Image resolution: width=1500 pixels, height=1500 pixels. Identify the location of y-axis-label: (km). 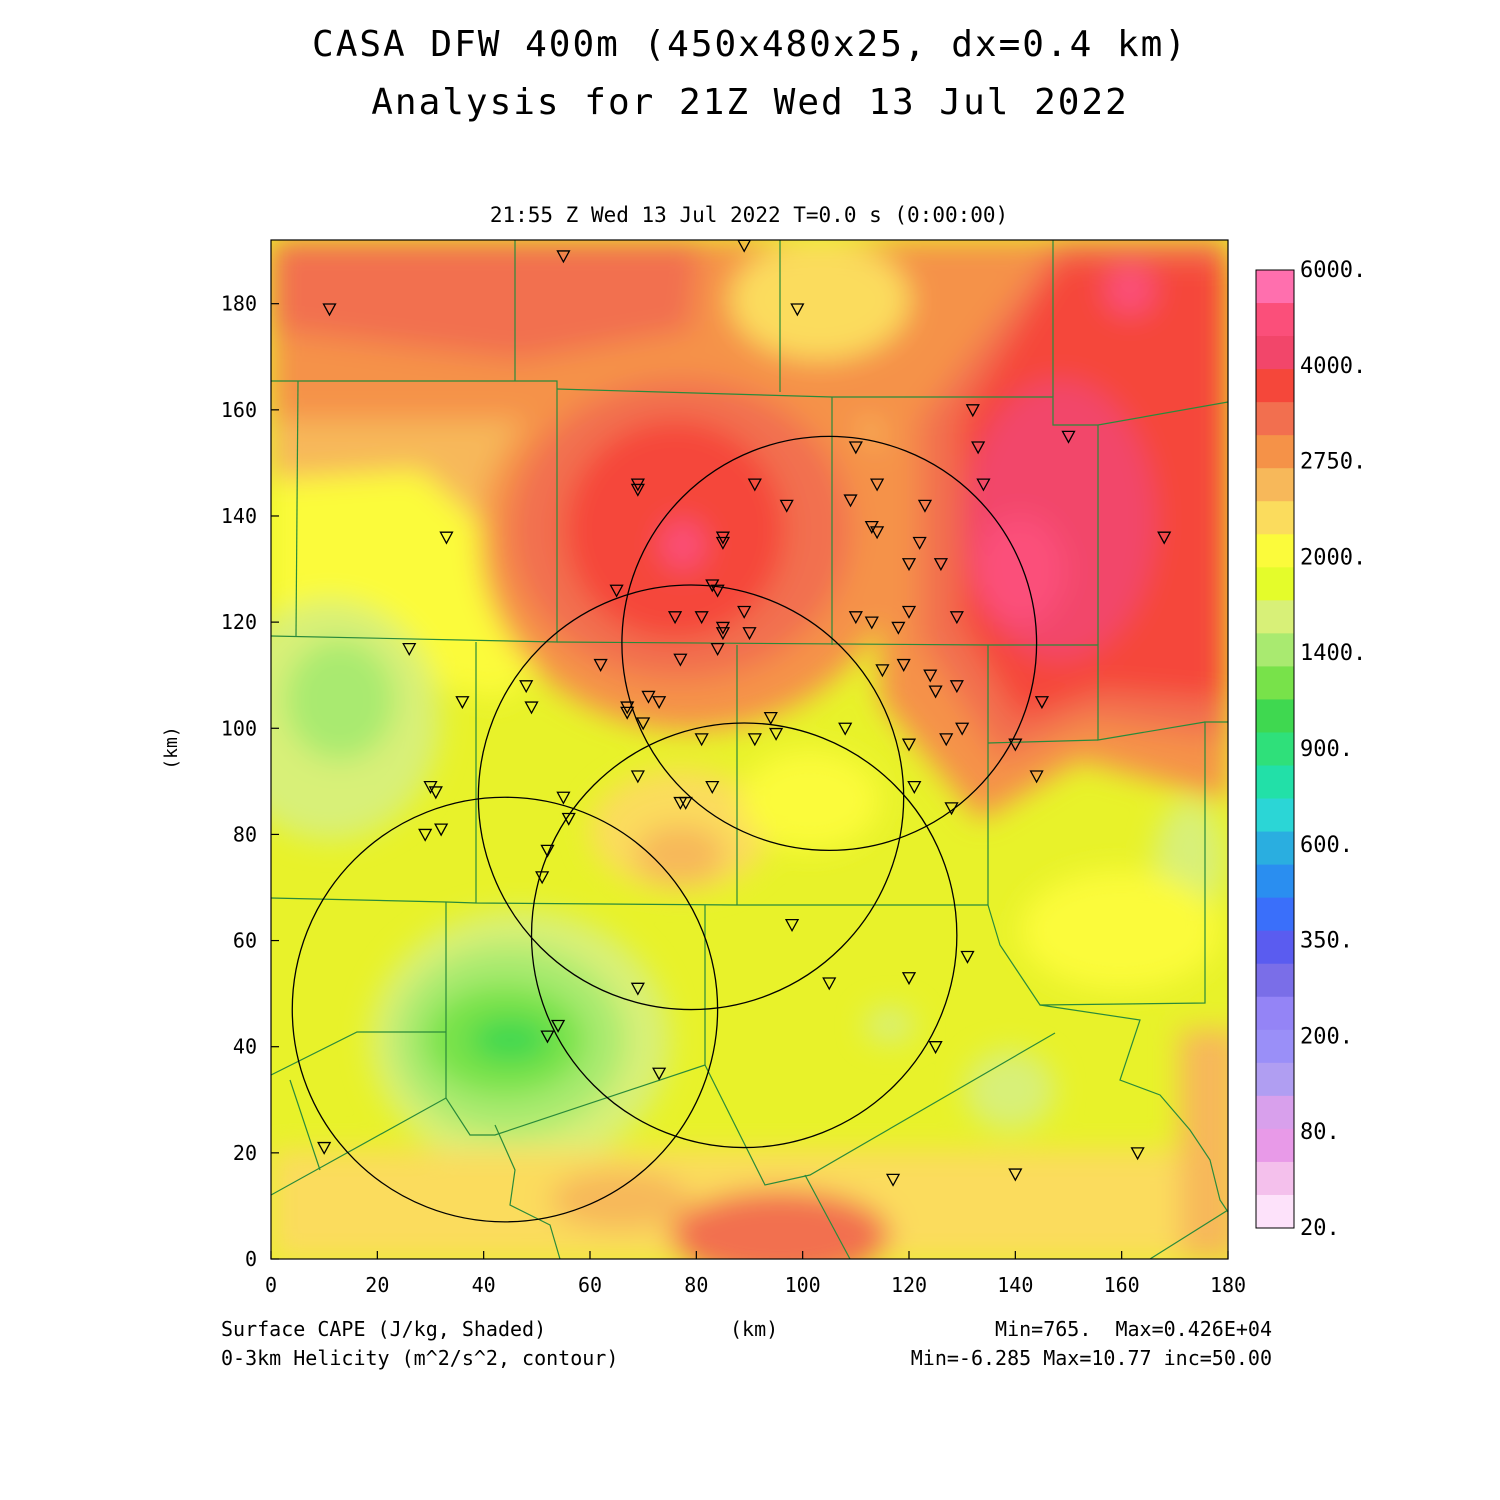
(171, 747).